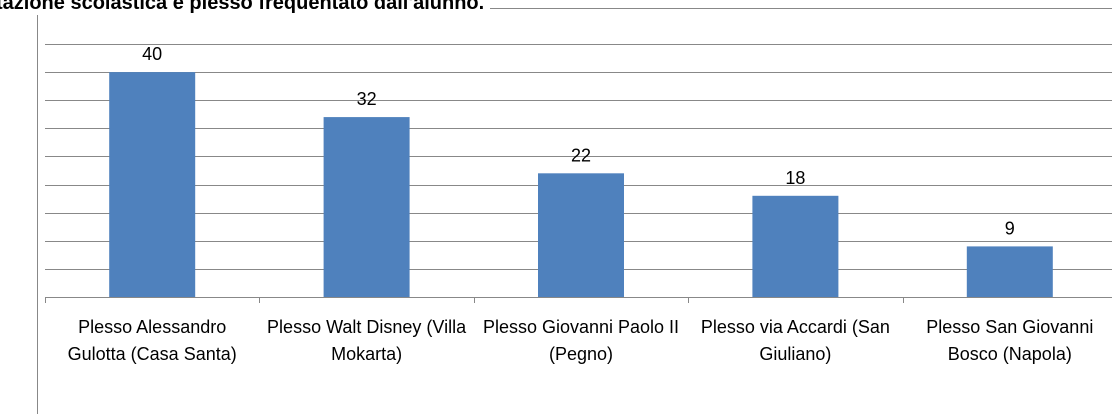 This screenshot has height=414, width=1112. What do you see at coordinates (152, 340) in the screenshot?
I see `x-tick-label: Plesso Alessandro Gulotta (Casa Santa)` at bounding box center [152, 340].